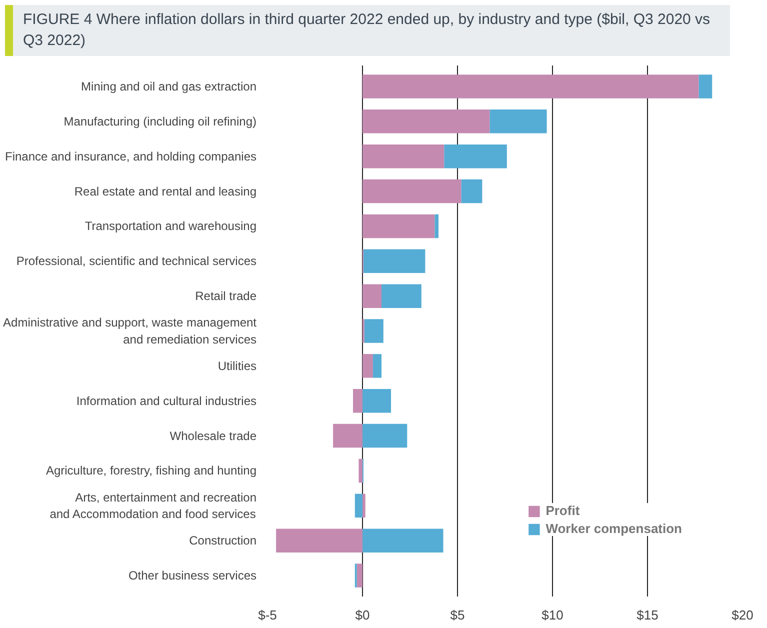 The image size is (767, 628). I want to click on y-tick-label: Information and cultural industries, so click(166, 401).